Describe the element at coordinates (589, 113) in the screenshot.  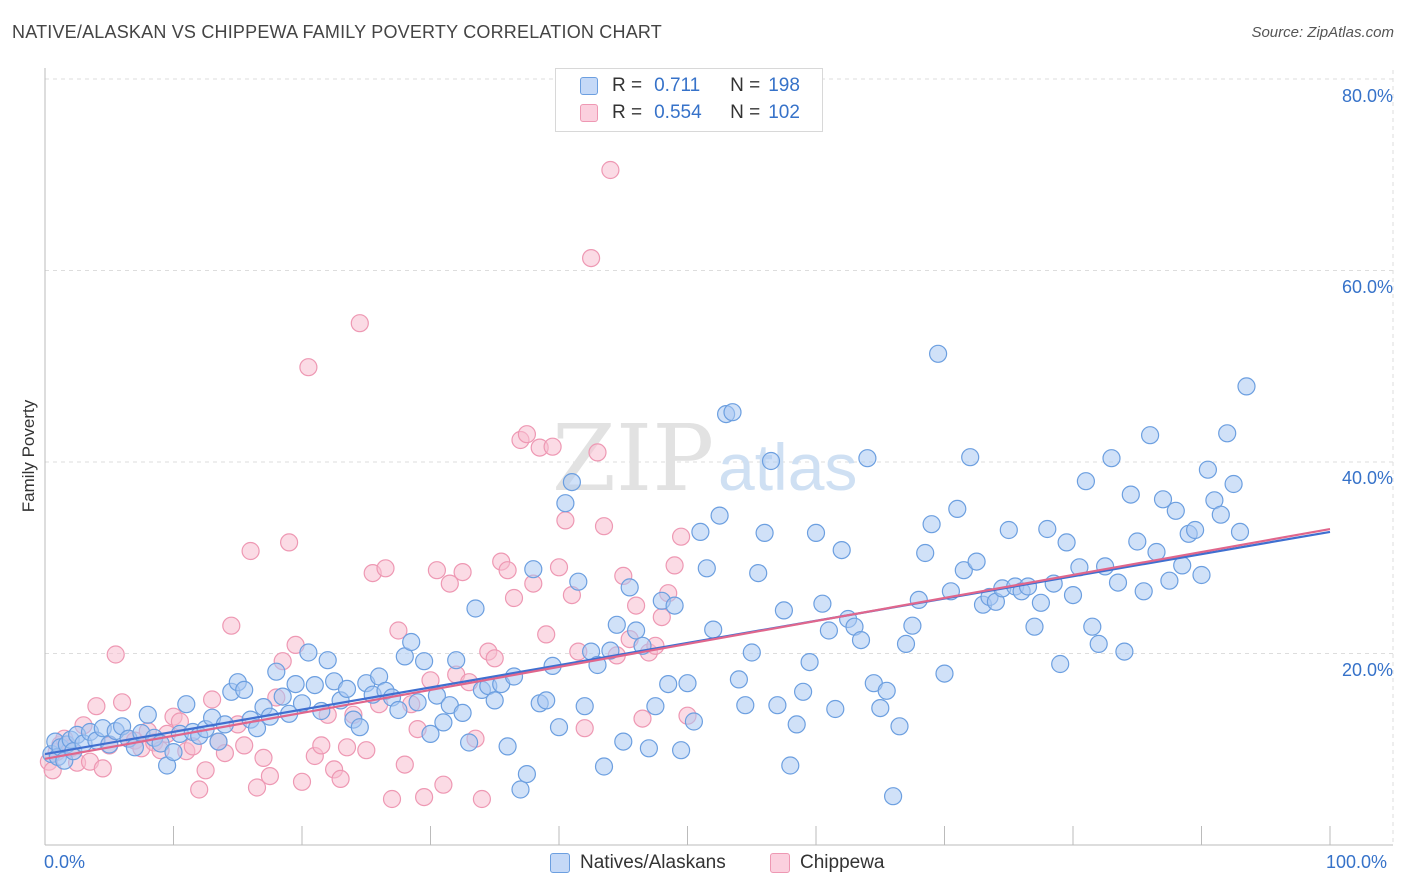
I see `chippewa-swatch` at that location.